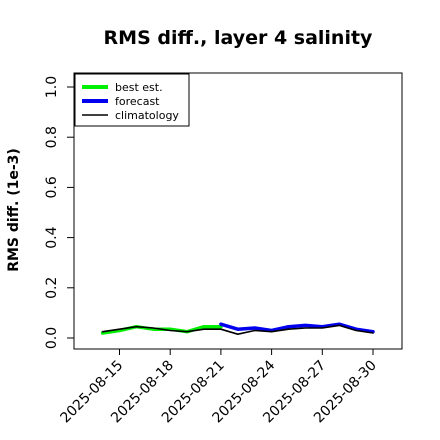 Image resolution: width=440 pixels, height=440 pixels. I want to click on y-tick-label: 0.6, so click(52, 187).